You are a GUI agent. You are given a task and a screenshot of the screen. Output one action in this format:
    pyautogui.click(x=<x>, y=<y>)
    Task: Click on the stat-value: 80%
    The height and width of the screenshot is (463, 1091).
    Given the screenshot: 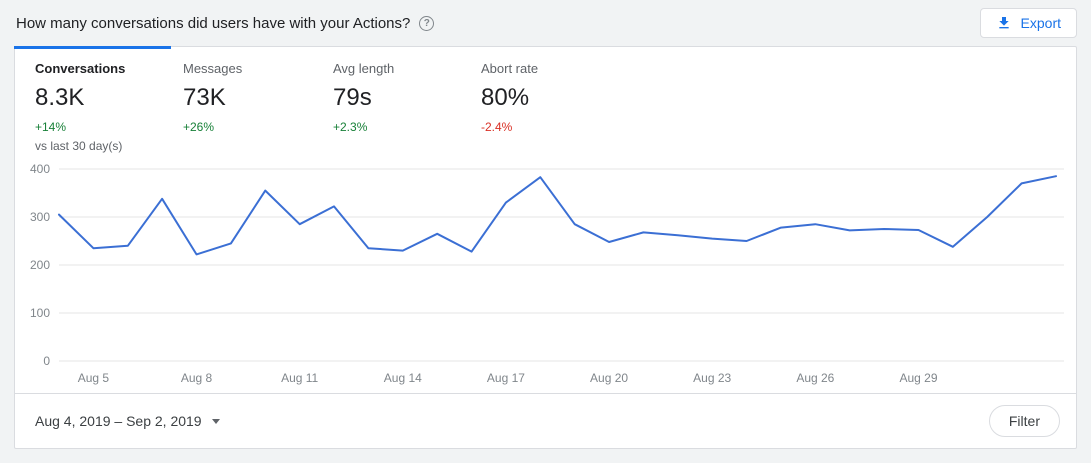 What is the action you would take?
    pyautogui.click(x=505, y=97)
    